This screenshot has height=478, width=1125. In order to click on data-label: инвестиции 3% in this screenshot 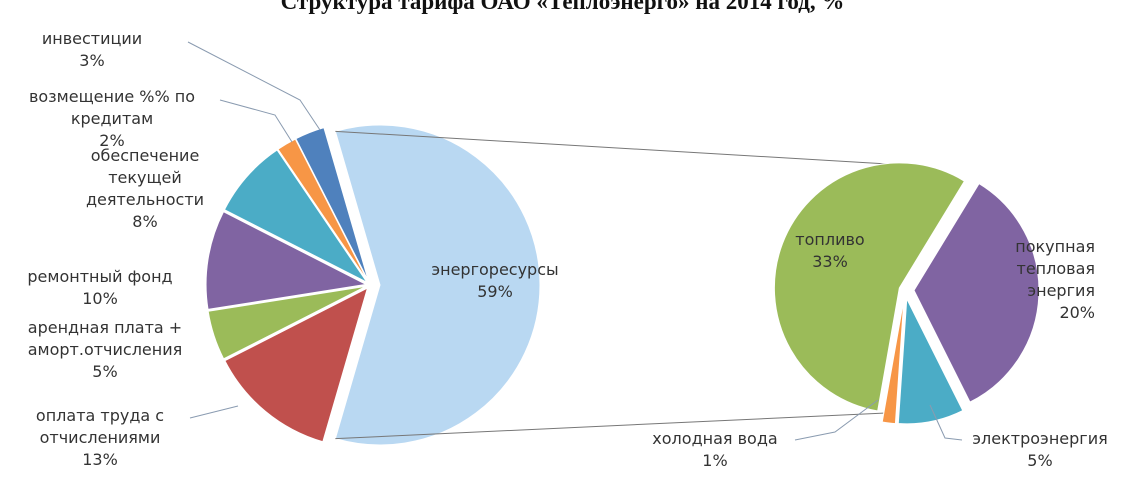, I will do `click(92, 50)`.